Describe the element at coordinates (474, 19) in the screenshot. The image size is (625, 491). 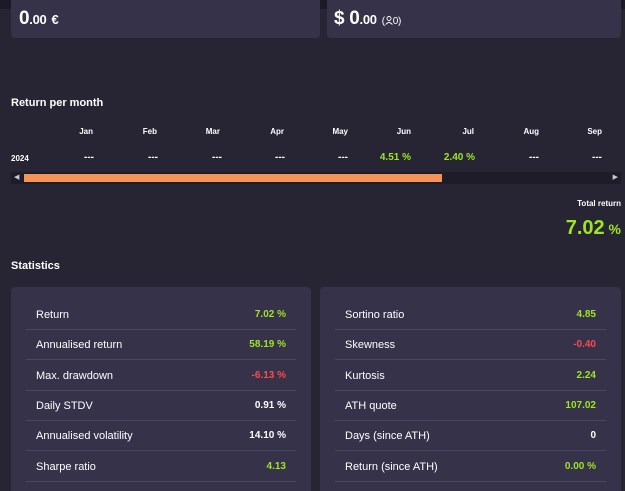
I see `usd-balance-card: $ 0.00 (0)` at that location.